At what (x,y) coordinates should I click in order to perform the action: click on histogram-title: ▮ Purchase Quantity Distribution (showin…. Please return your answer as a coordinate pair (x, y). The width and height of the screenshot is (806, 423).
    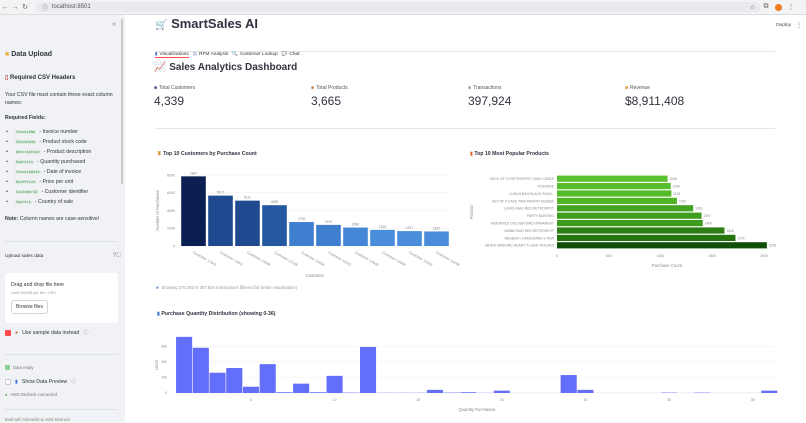
    Looking at the image, I should click on (216, 314).